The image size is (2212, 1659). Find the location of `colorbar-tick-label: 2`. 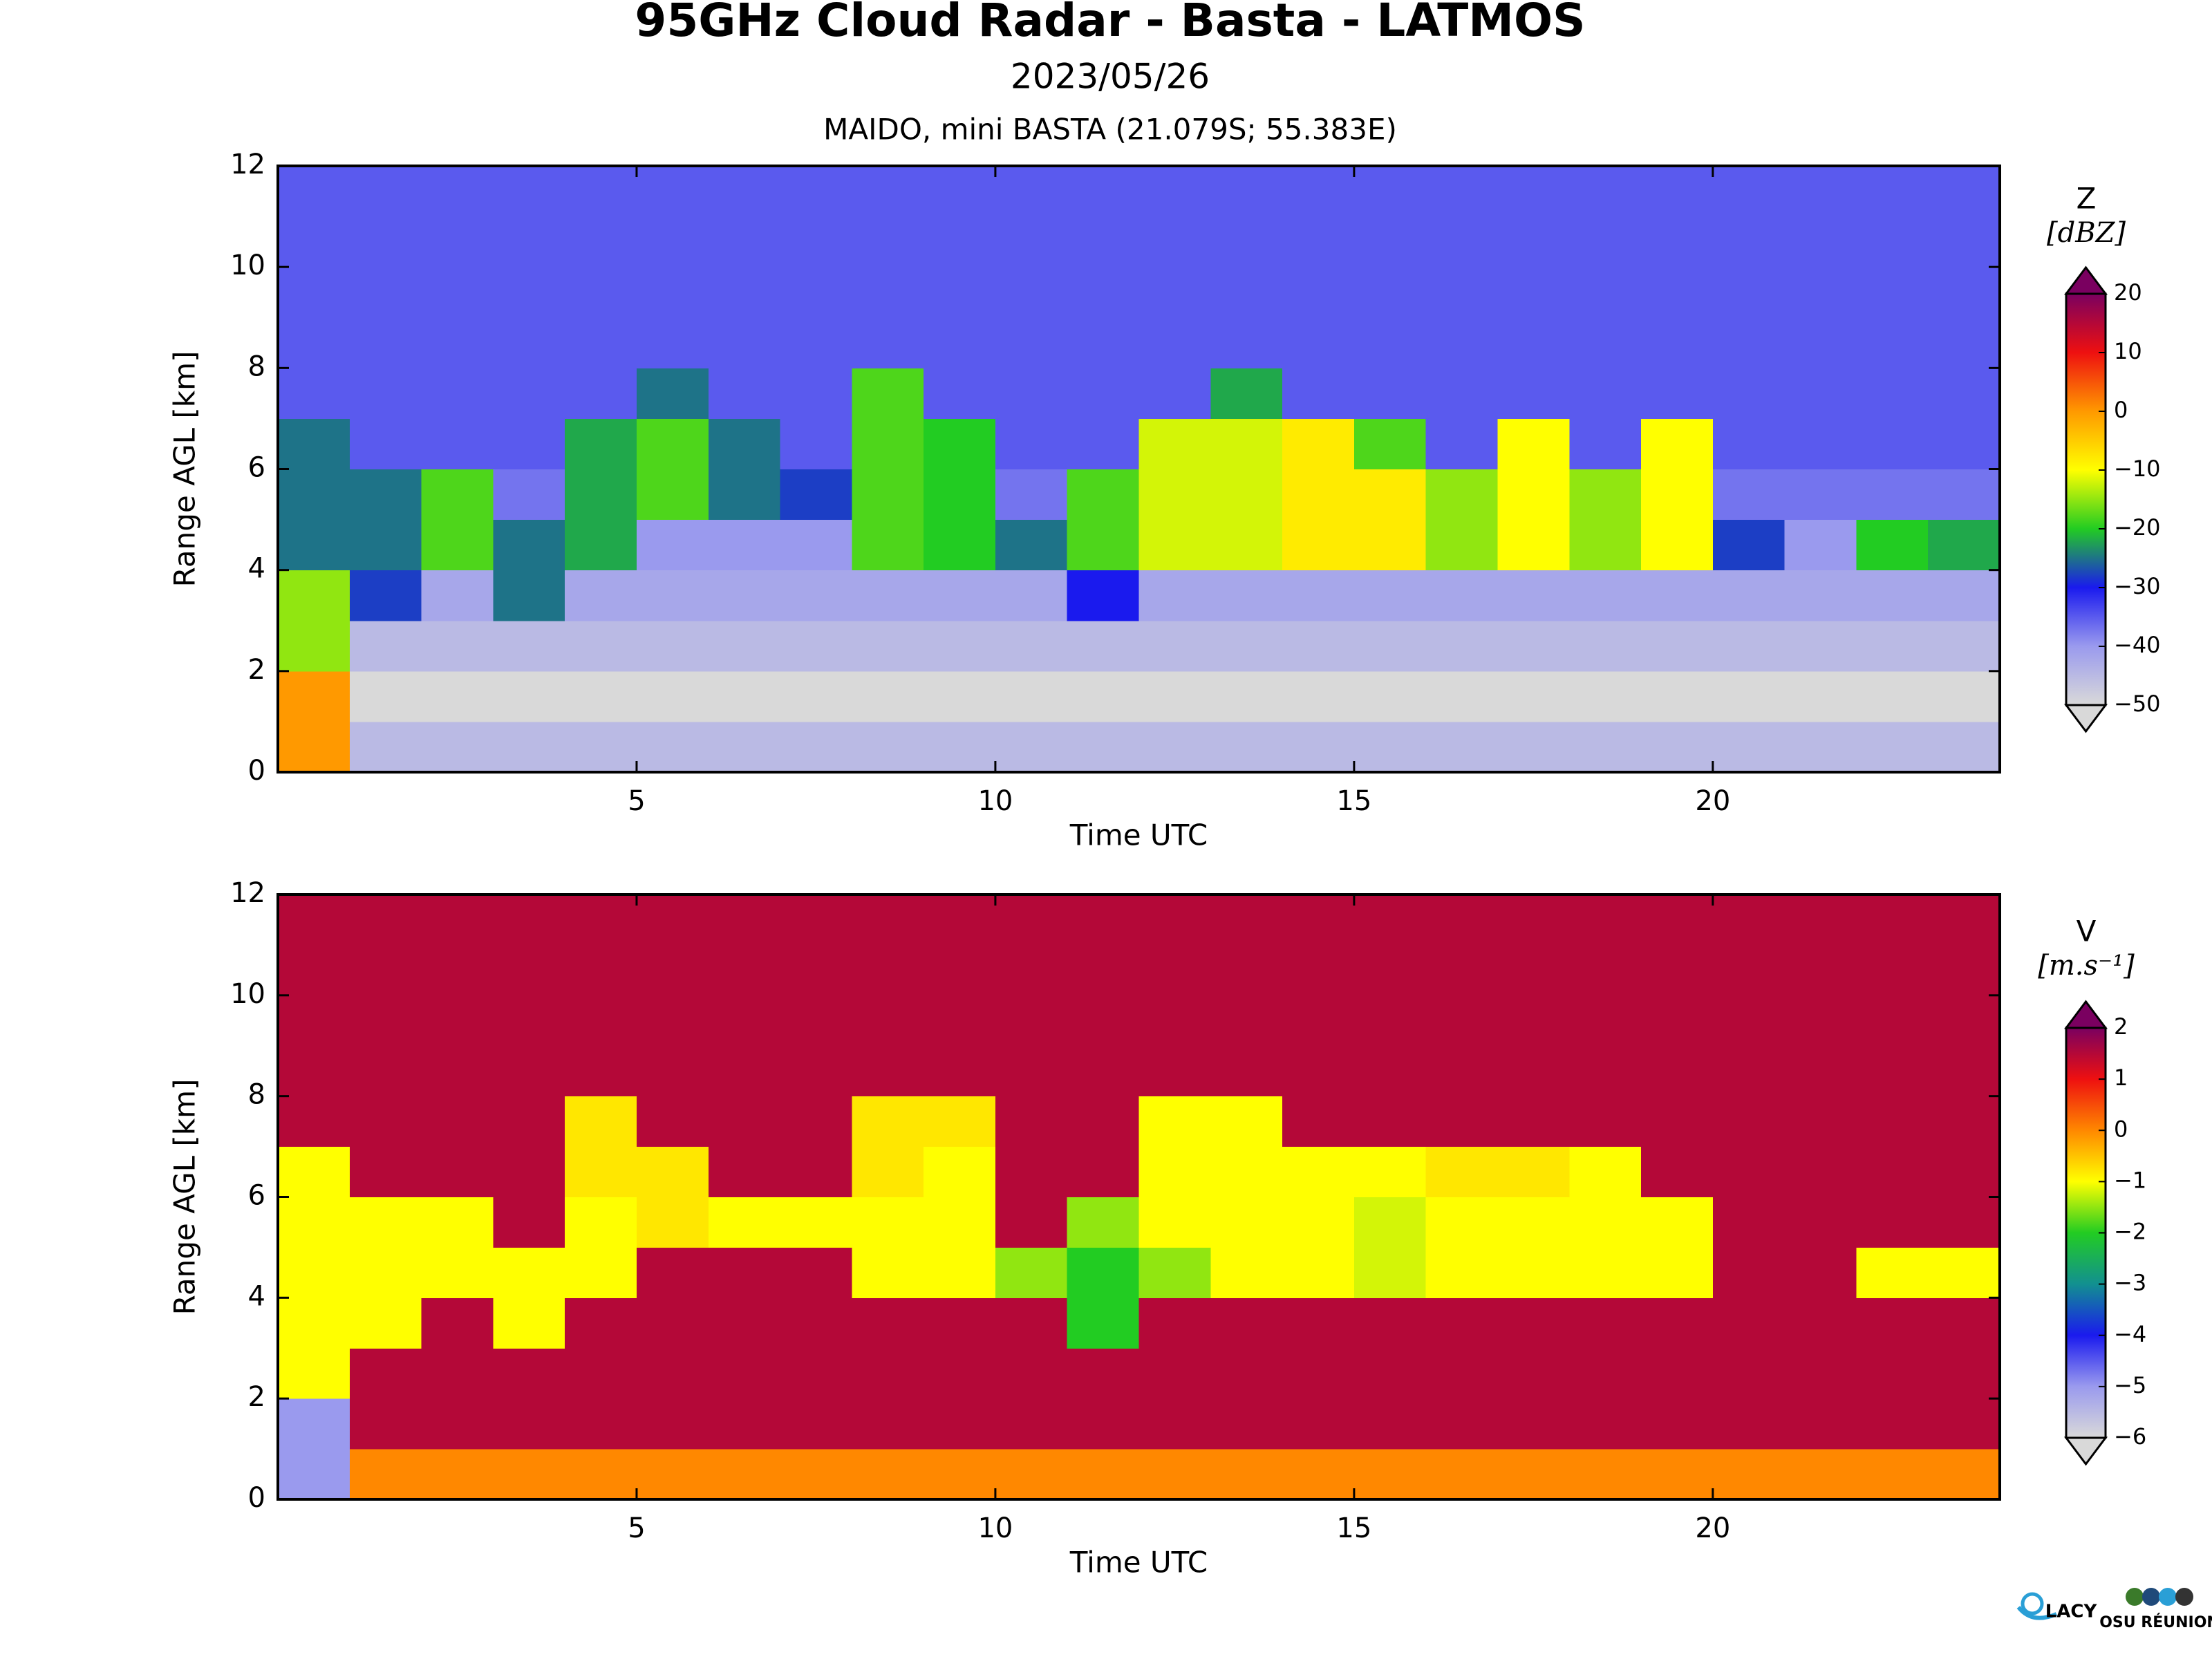

colorbar-tick-label: 2 is located at coordinates (2121, 1026).